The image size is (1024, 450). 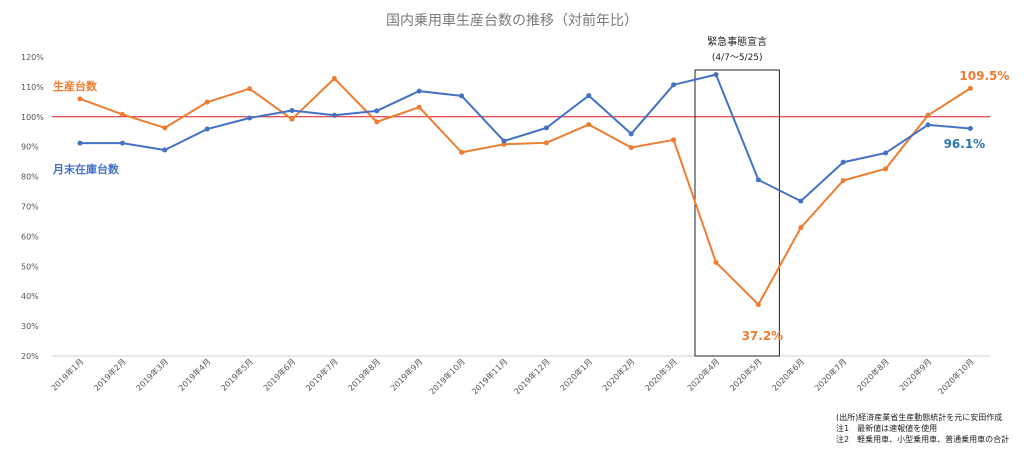 I want to click on chart-title: 国内乗用車生産台数の推移（対前年比）, so click(x=512, y=21).